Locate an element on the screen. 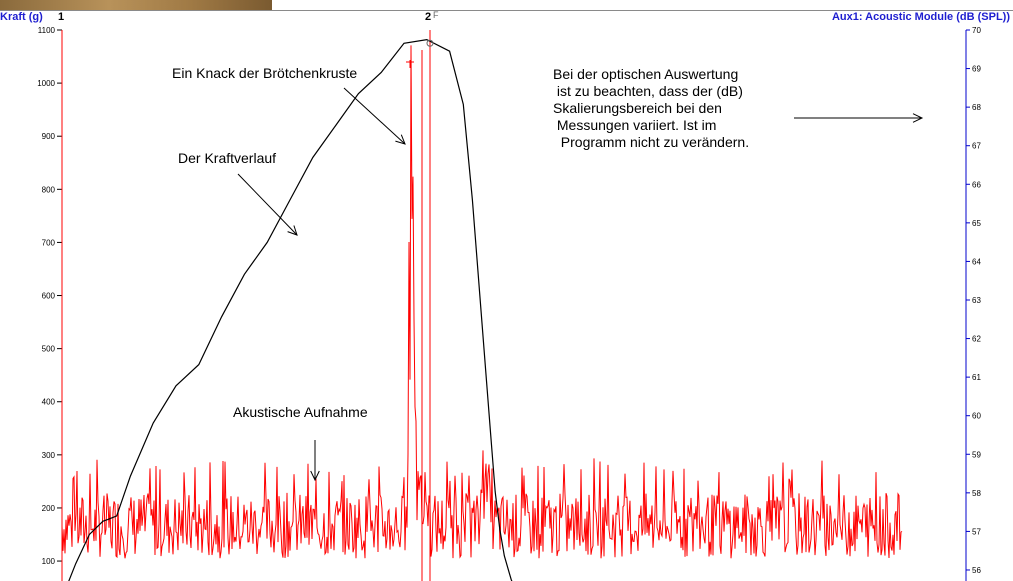  arrow-knack-head is located at coordinates (400, 139).